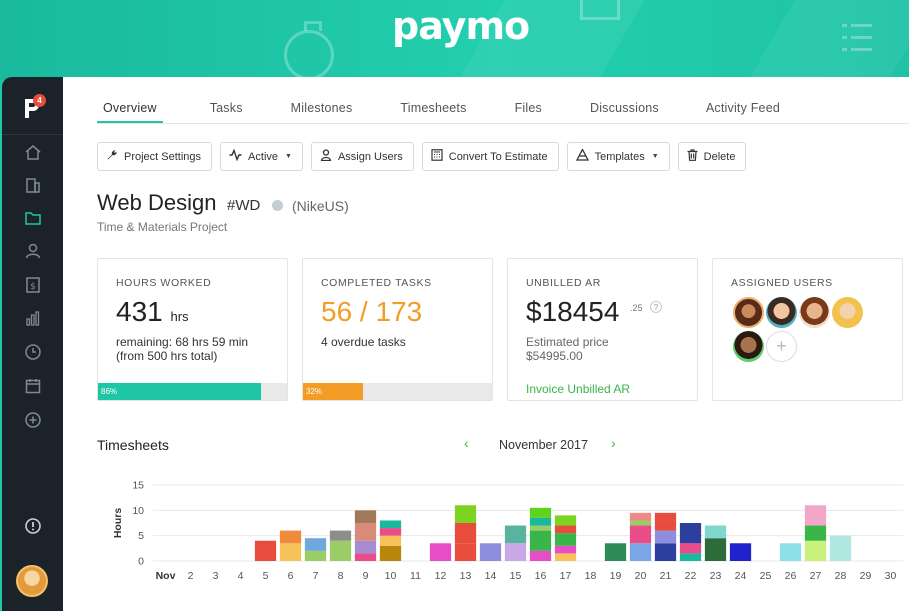 The height and width of the screenshot is (611, 909). Describe the element at coordinates (33, 287) in the screenshot. I see `invoice-icon: $` at that location.